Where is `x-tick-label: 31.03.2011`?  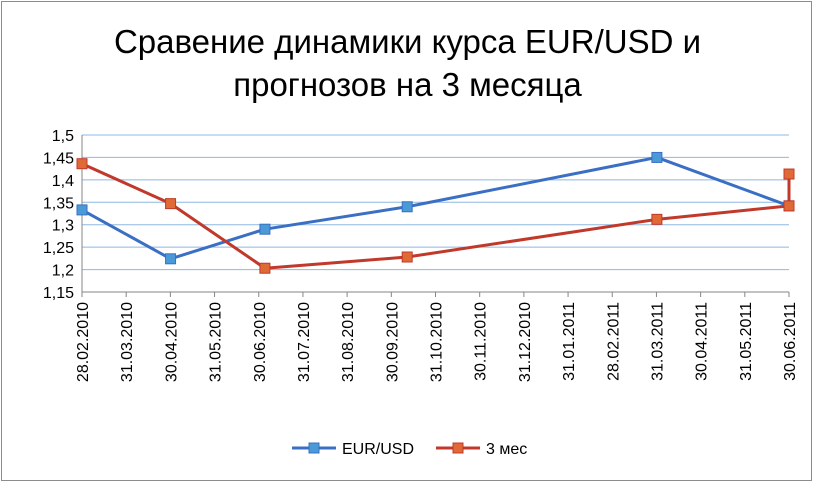
x-tick-label: 31.03.2011 is located at coordinates (657, 341).